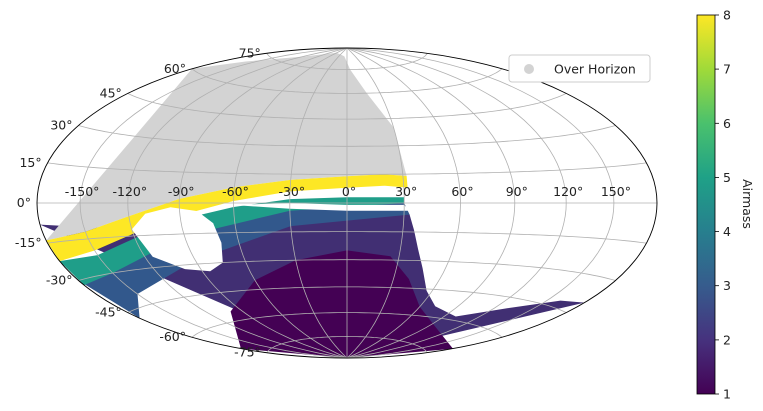  Describe the element at coordinates (177, 239) in the screenshot. I see `excluded-region` at that location.